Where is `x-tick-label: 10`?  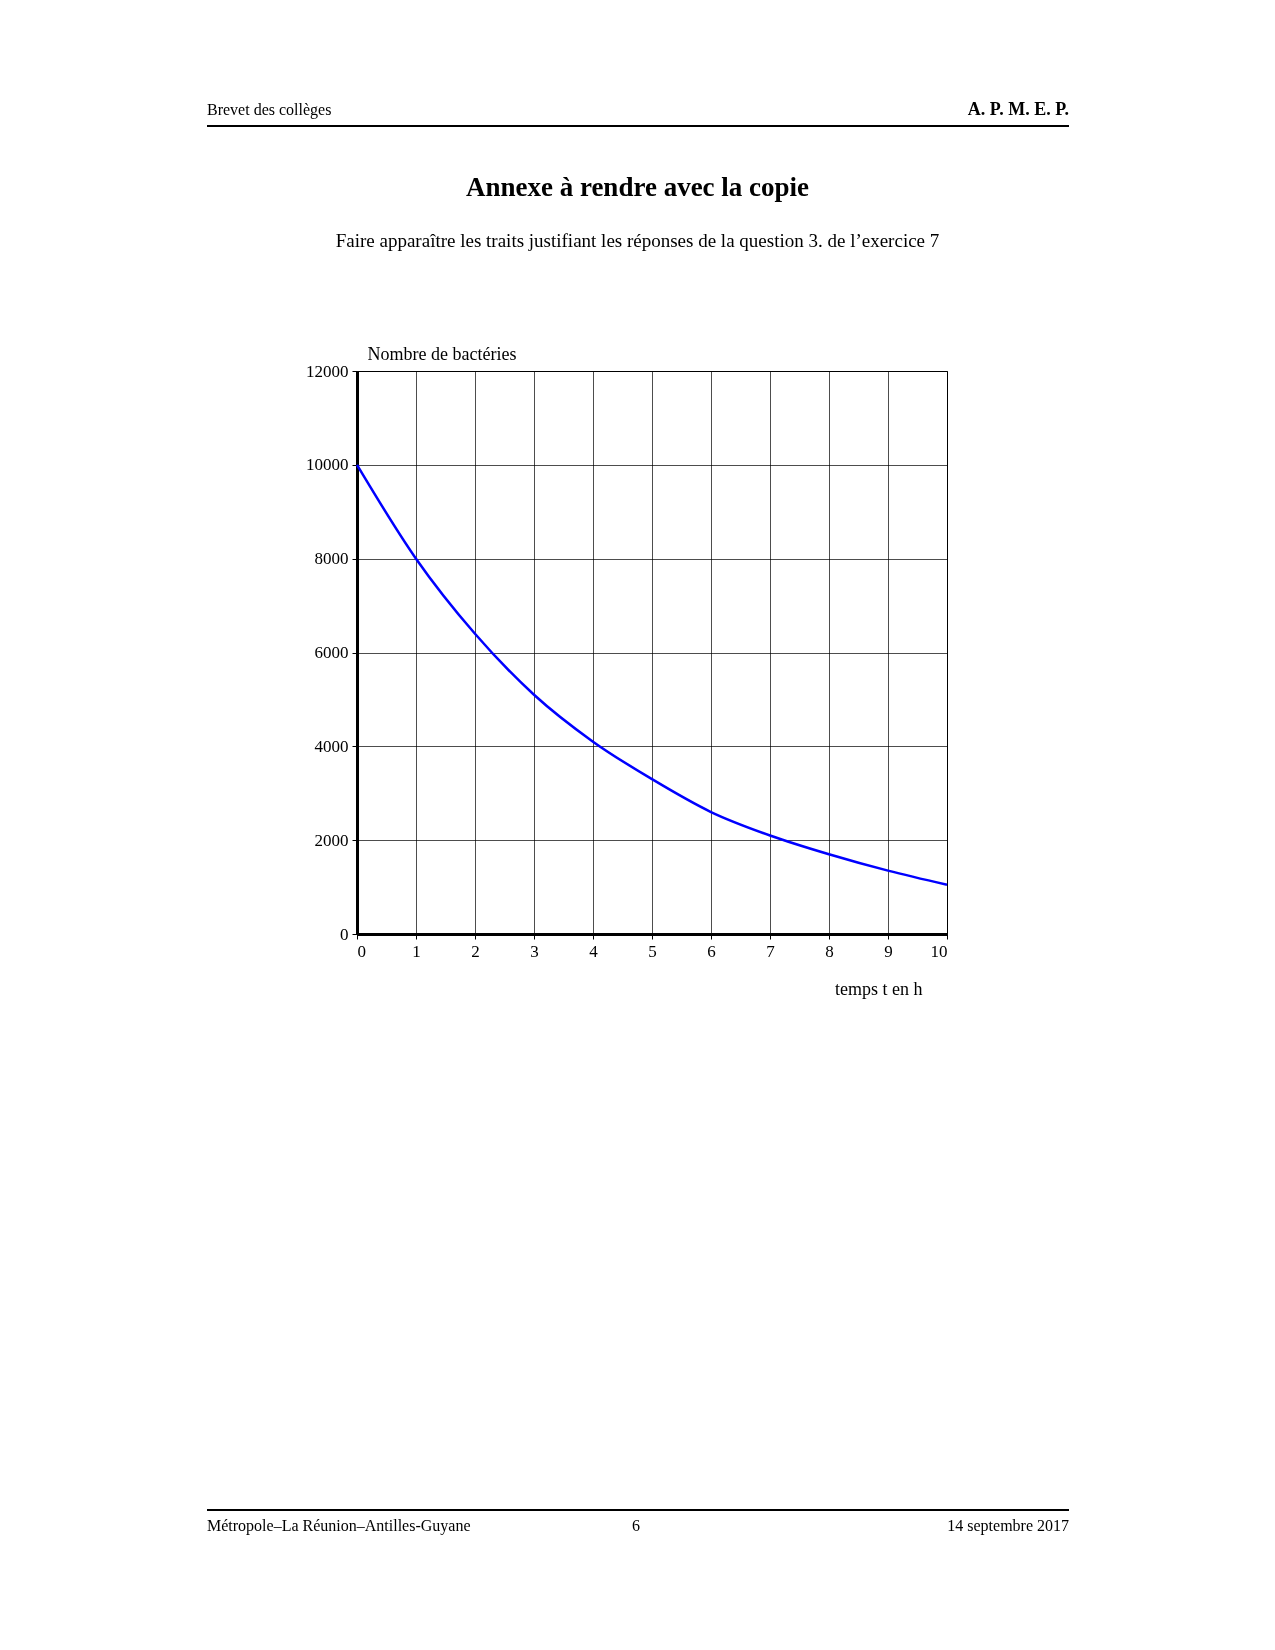
x-tick-label: 10 is located at coordinates (939, 951).